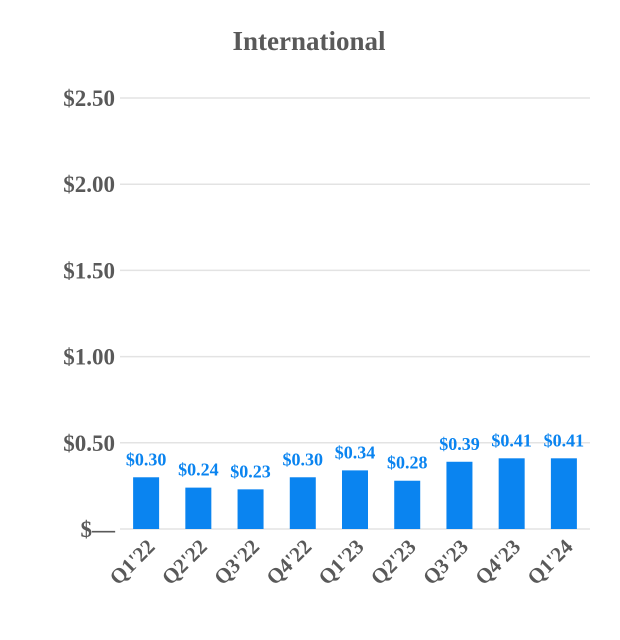 This screenshot has width=620, height=640. What do you see at coordinates (497, 562) in the screenshot?
I see `x-tick-label: Q4'23` at bounding box center [497, 562].